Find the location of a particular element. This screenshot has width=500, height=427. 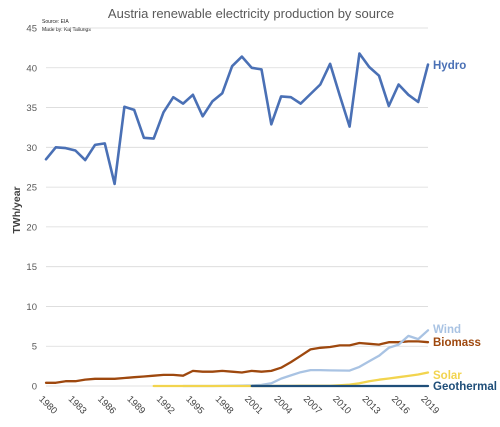

y-tick-label: 25 is located at coordinates (31, 188).